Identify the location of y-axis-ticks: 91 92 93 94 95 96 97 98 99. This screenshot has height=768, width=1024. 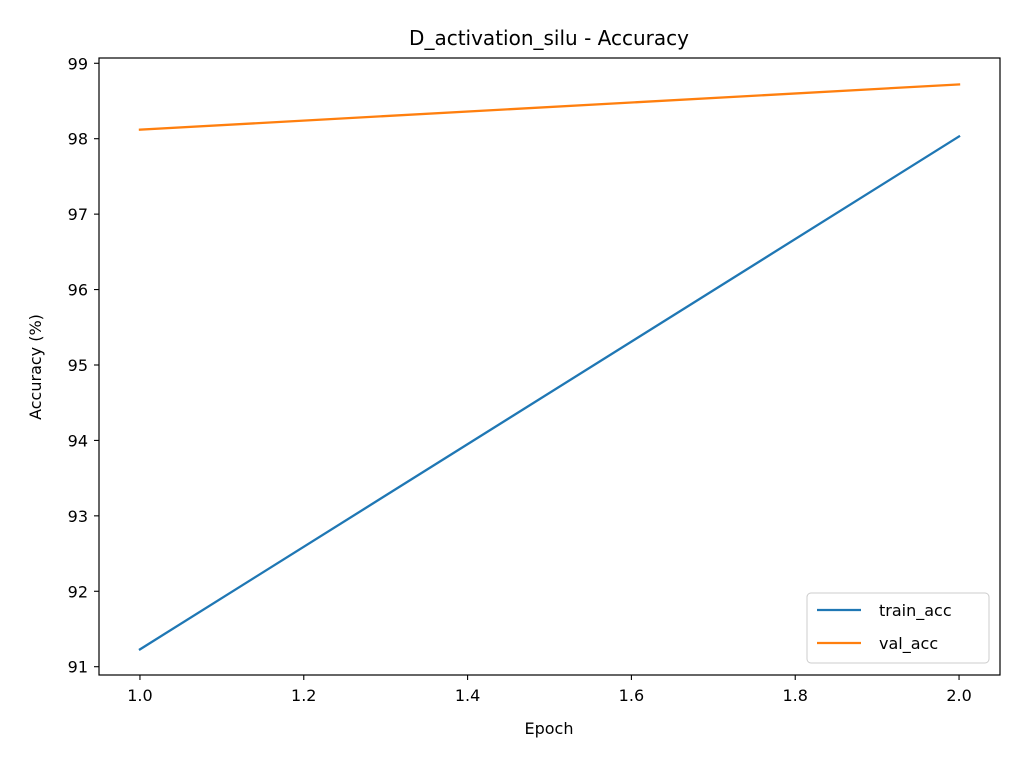
(83, 365).